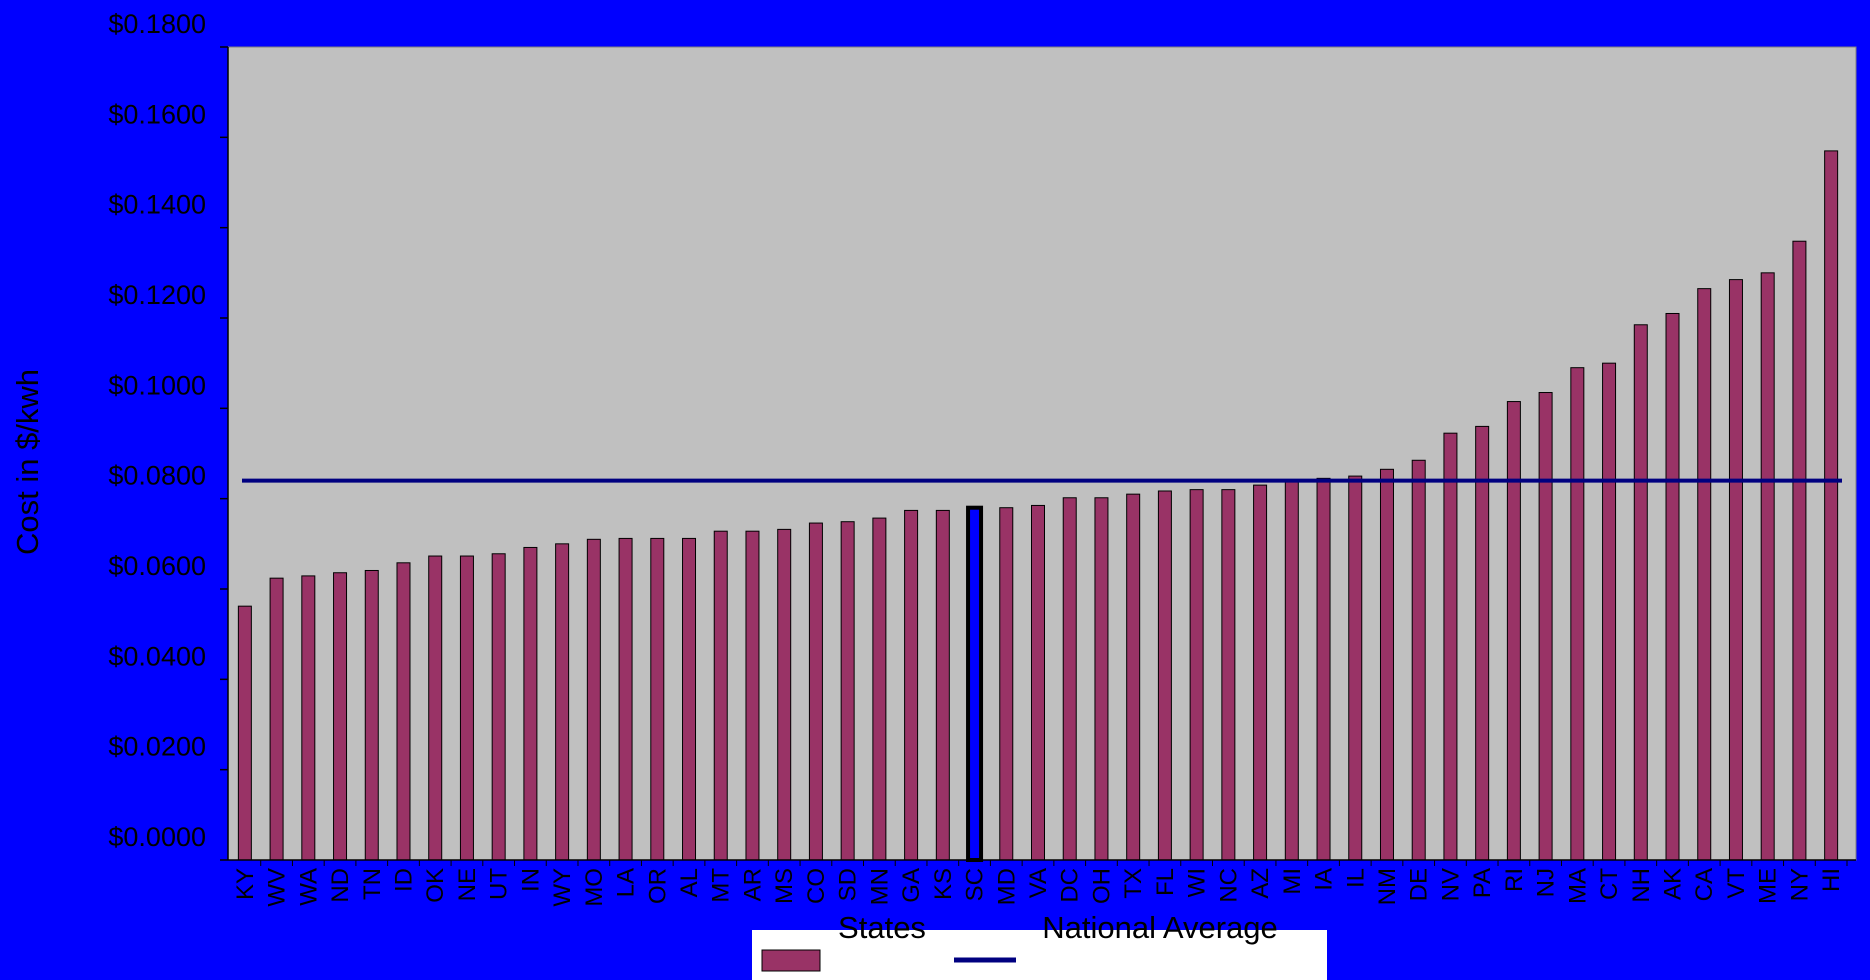 The height and width of the screenshot is (980, 1870). What do you see at coordinates (403, 880) in the screenshot?
I see `x-tick-label-id: ID` at bounding box center [403, 880].